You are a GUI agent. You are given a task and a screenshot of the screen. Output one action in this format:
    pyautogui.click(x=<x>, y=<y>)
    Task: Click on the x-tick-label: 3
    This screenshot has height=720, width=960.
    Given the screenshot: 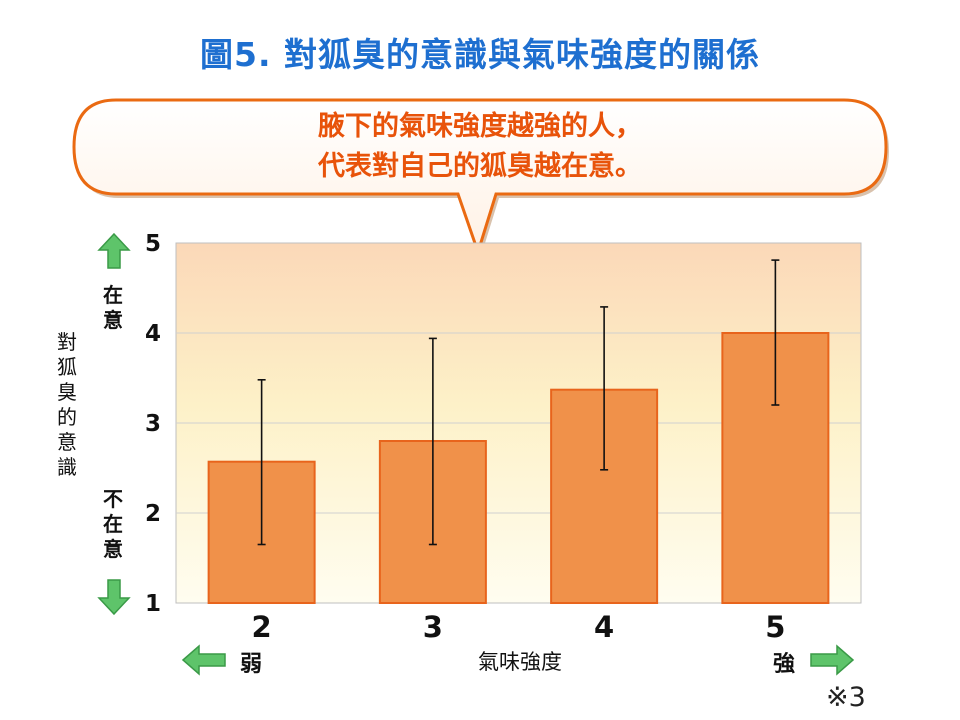 What is the action you would take?
    pyautogui.click(x=433, y=627)
    